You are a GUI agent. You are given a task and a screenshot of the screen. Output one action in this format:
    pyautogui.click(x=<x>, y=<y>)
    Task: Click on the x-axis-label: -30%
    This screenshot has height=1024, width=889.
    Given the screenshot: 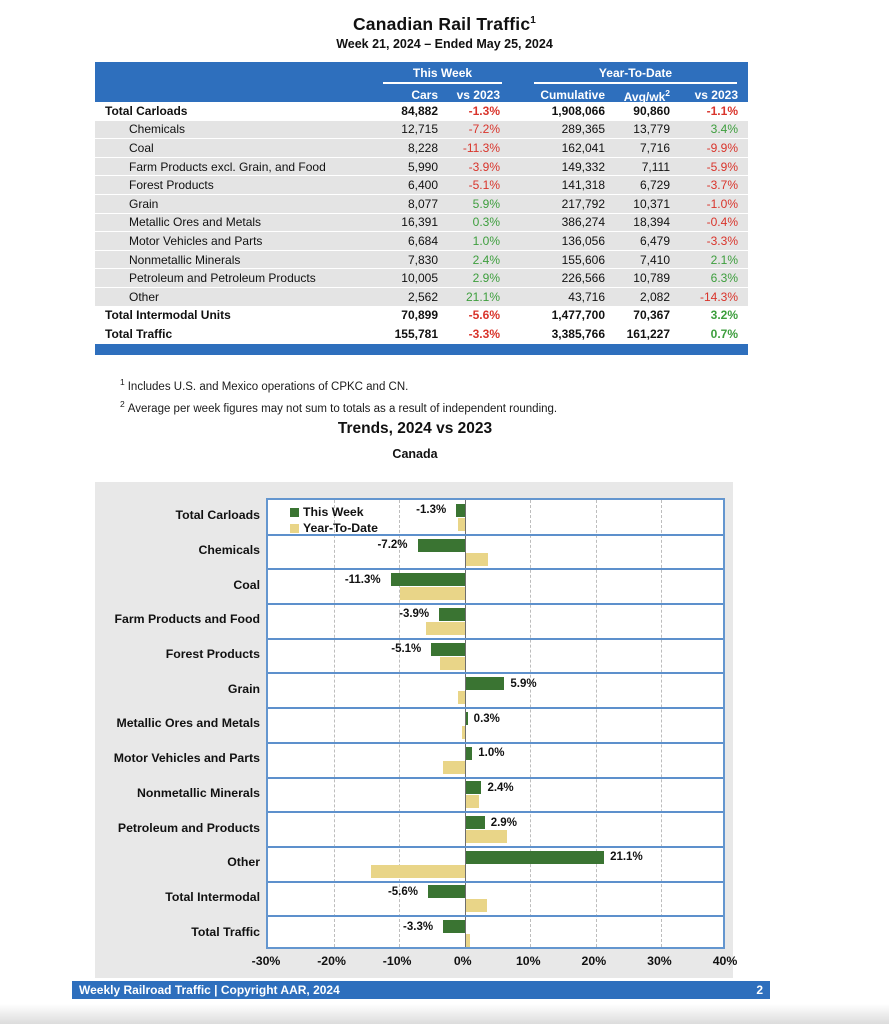 What is the action you would take?
    pyautogui.click(x=266, y=961)
    